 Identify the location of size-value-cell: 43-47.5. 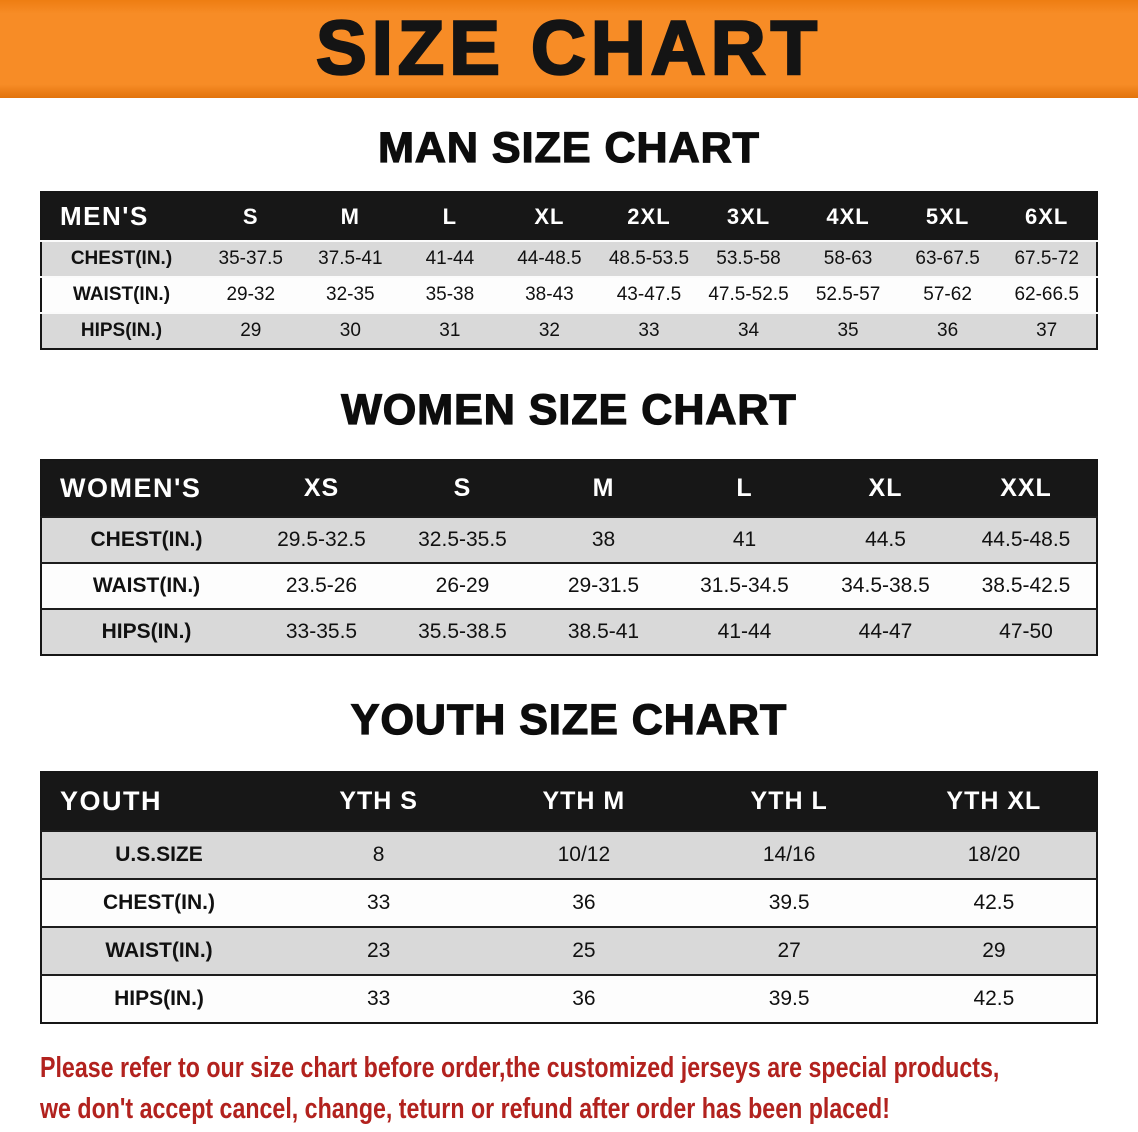
(649, 294).